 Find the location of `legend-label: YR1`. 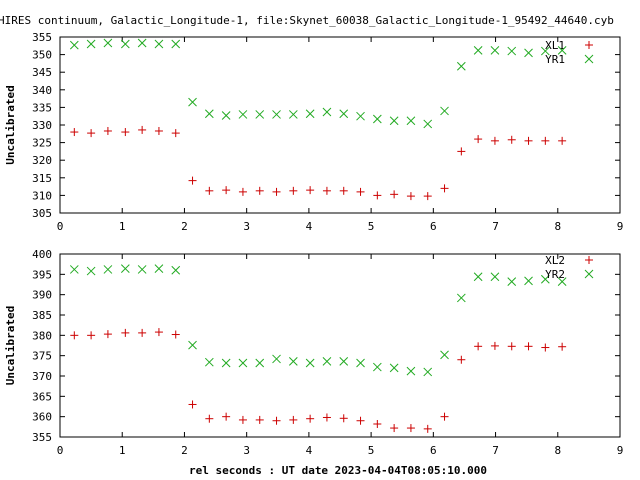

legend-label: YR1 is located at coordinates (555, 59).